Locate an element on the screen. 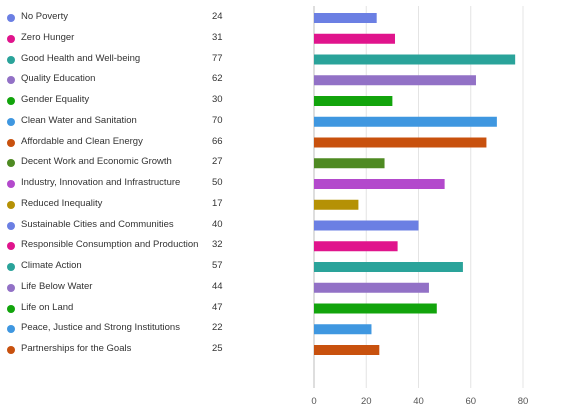 This screenshot has width=561, height=407. legend-item: Climate Action 57 is located at coordinates (150, 267).